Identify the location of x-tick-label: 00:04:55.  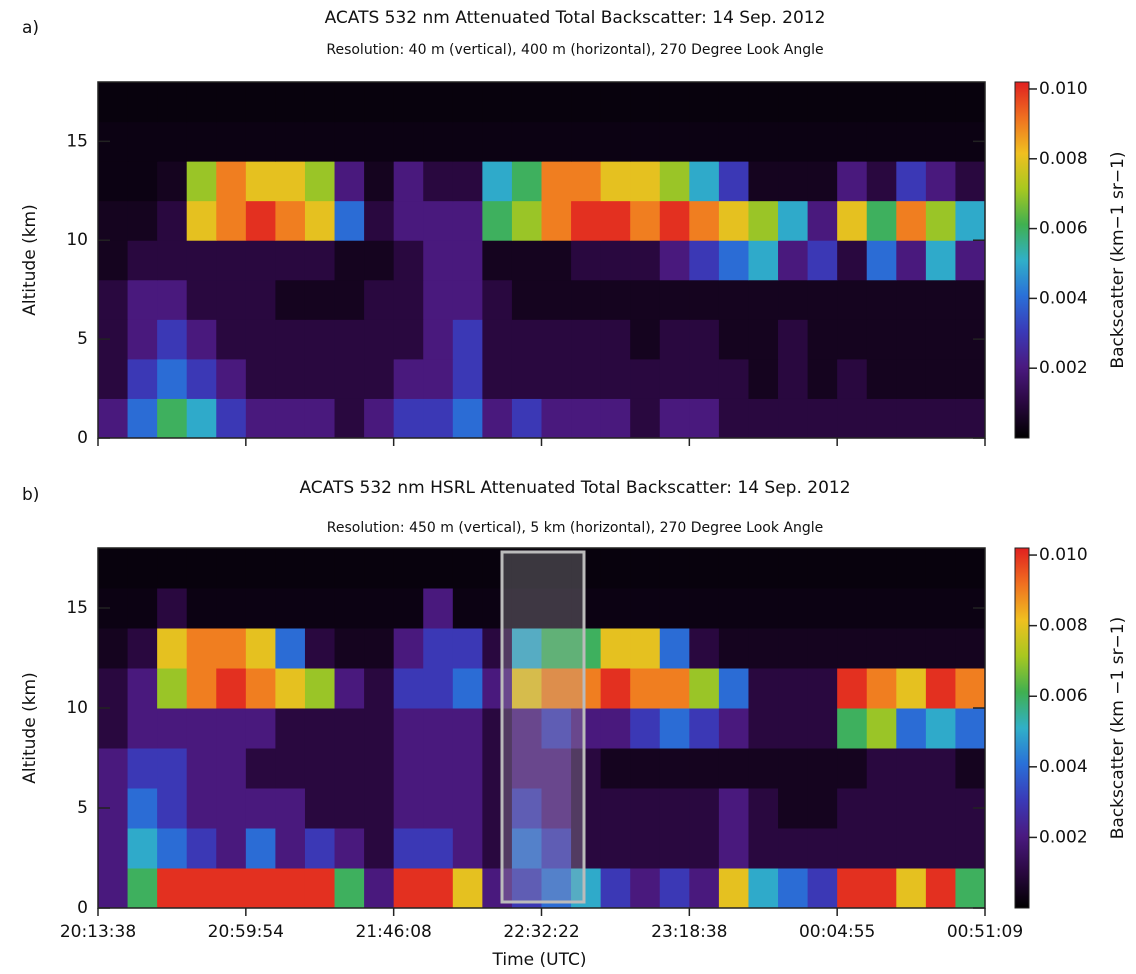
(837, 932).